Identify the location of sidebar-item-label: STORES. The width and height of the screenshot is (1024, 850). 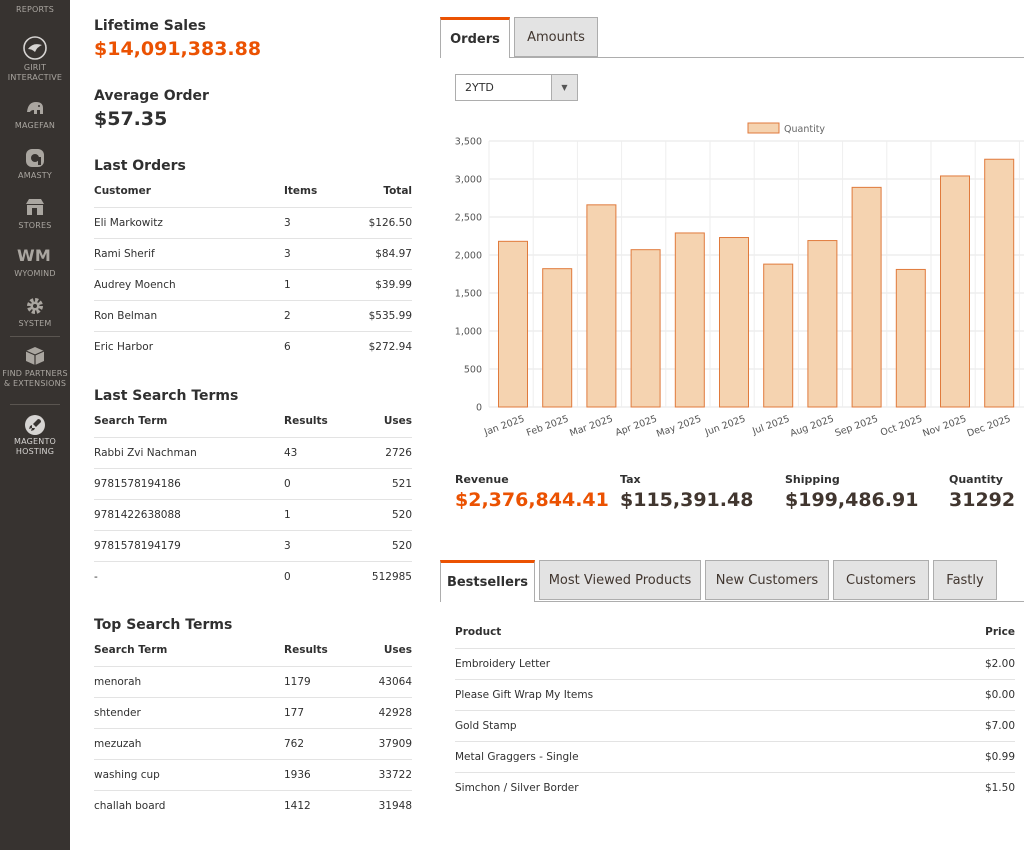
(35, 225).